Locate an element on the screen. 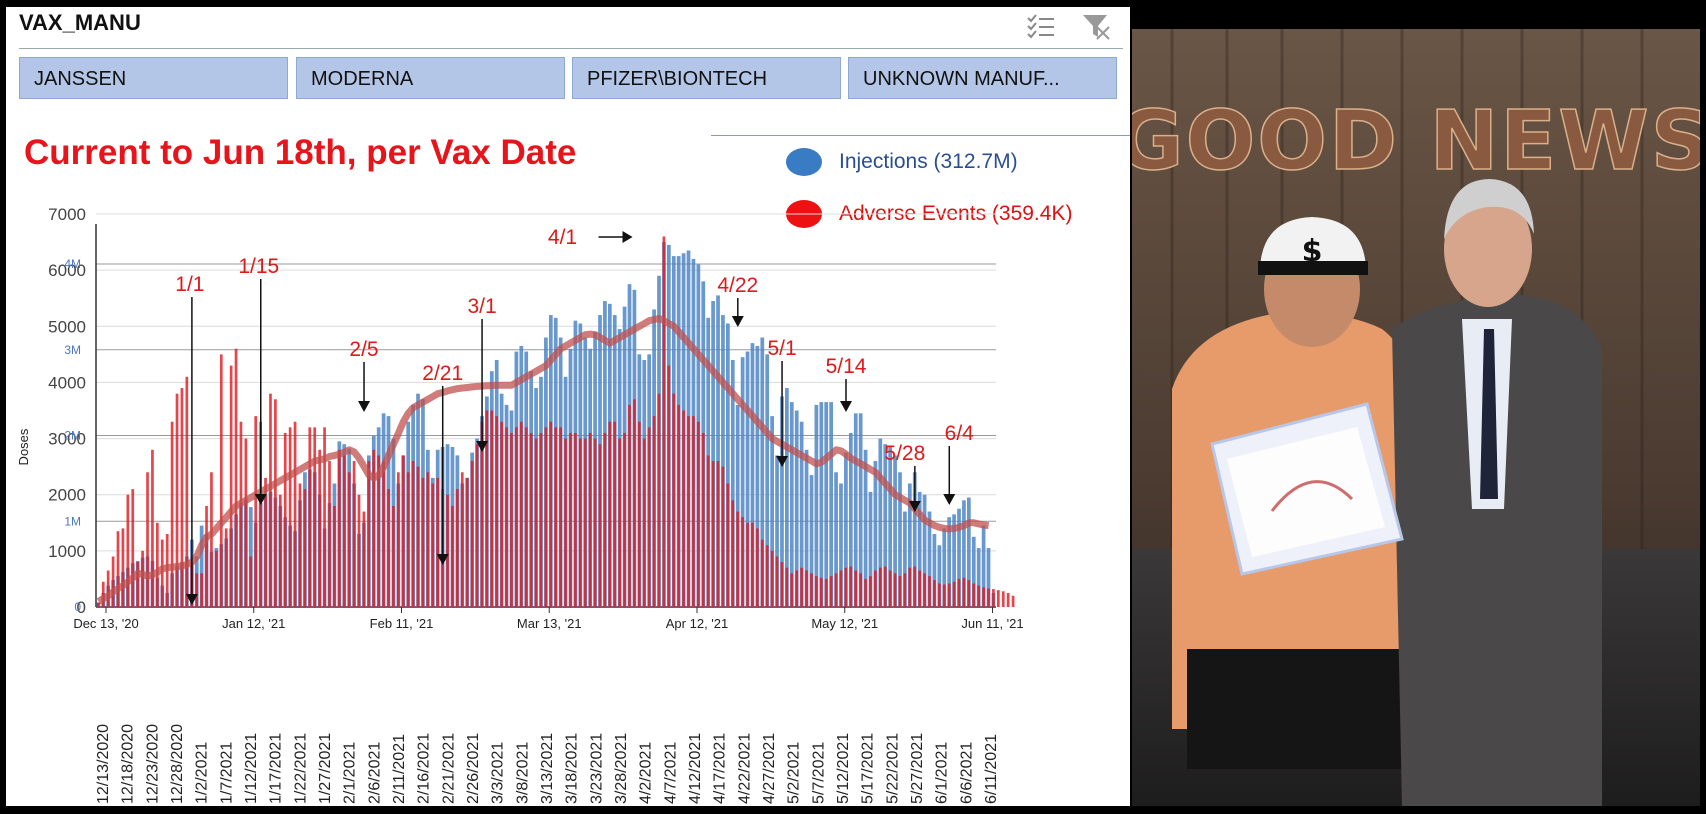 The image size is (1706, 814). x-tick-label-bottom: 5/22/2021 is located at coordinates (892, 768).